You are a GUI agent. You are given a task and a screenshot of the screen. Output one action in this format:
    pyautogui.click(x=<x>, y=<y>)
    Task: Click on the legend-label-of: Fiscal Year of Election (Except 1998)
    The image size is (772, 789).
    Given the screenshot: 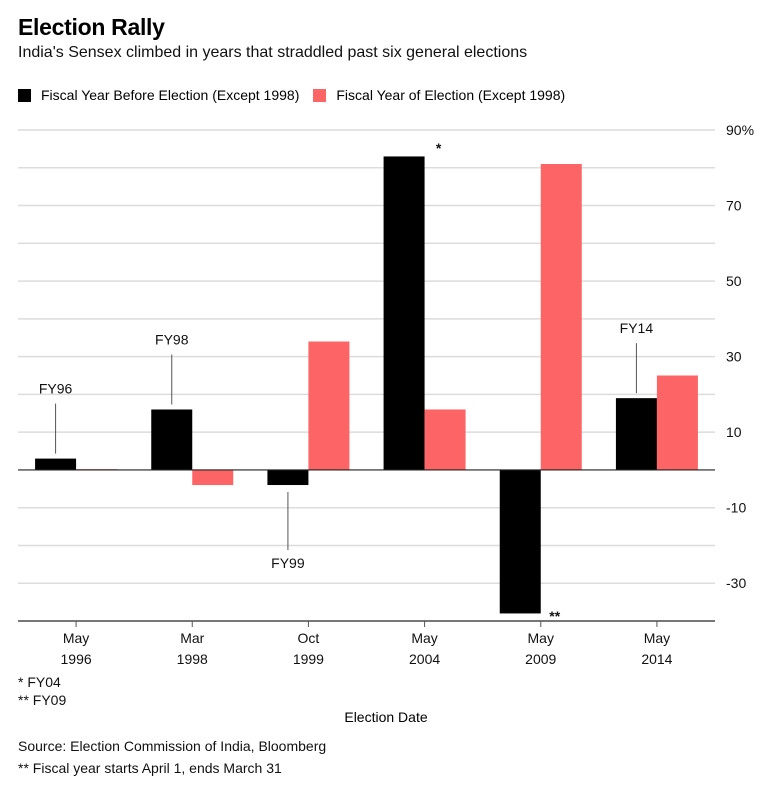 What is the action you would take?
    pyautogui.click(x=451, y=95)
    